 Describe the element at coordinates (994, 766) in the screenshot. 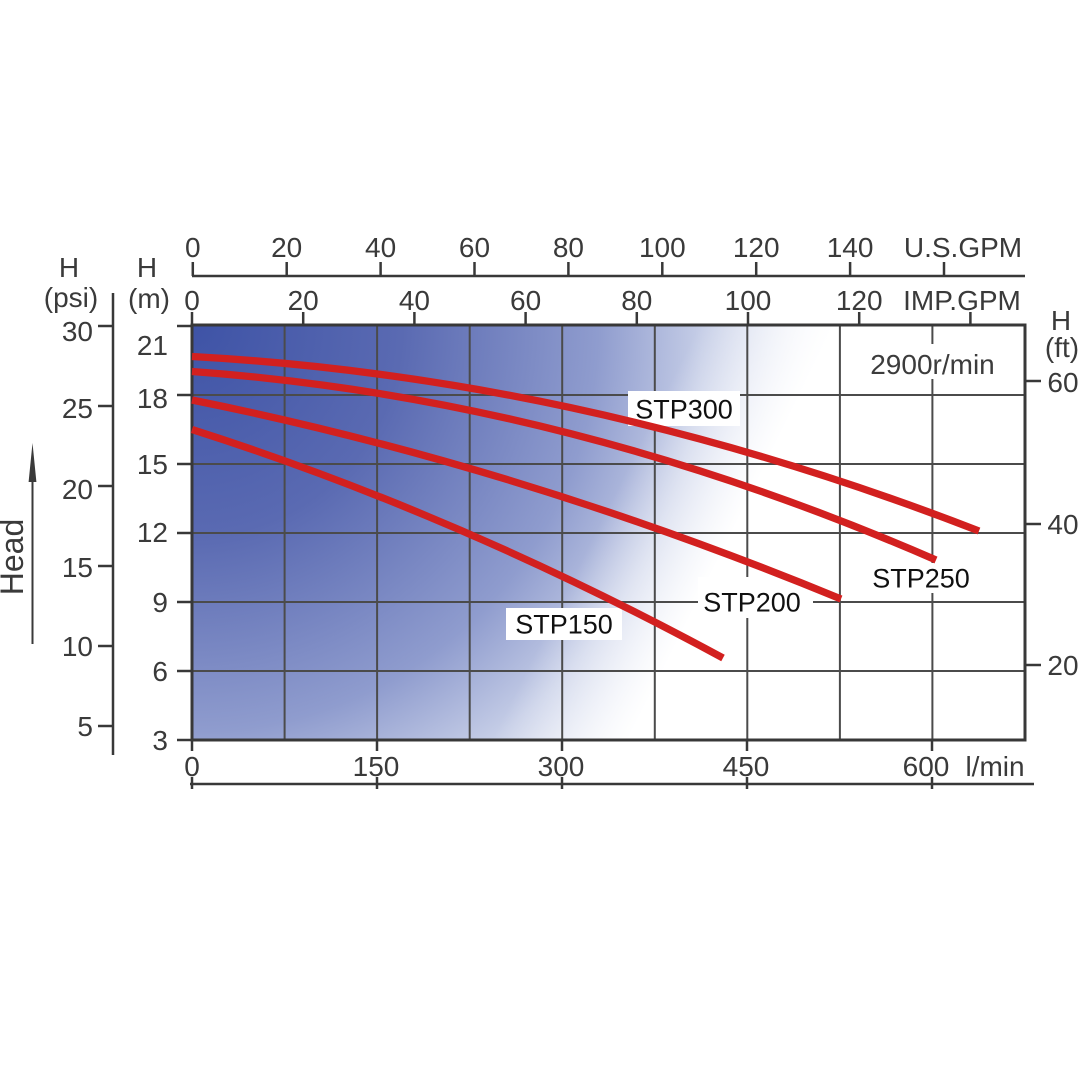

I see `svg-text: l/min` at that location.